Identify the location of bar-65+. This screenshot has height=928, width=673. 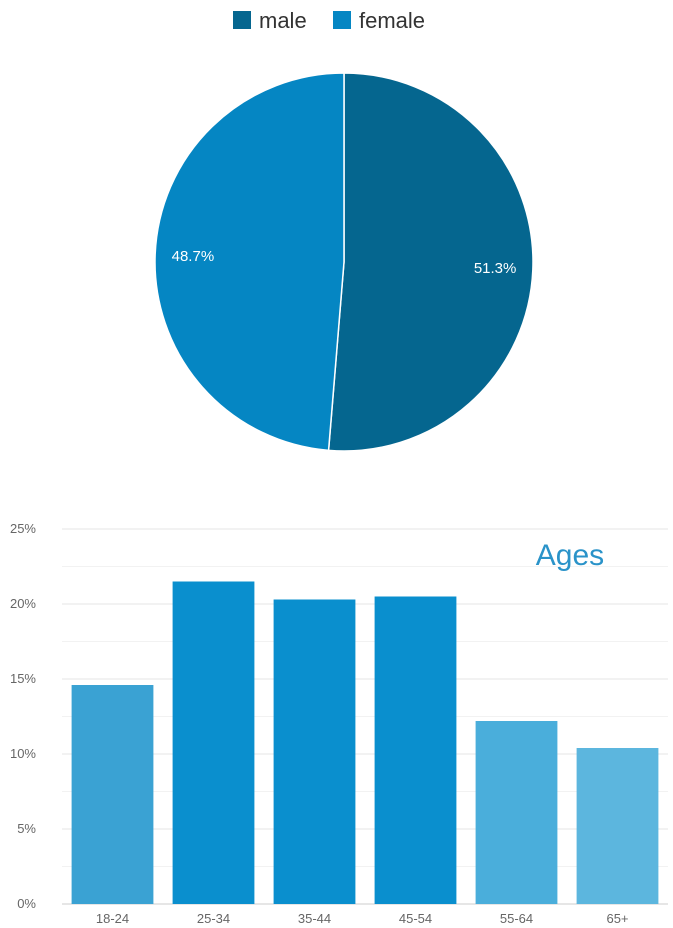
(617, 826).